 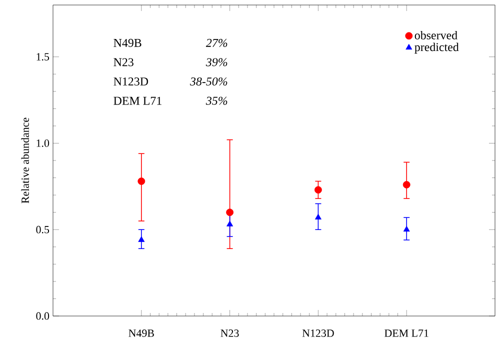 I want to click on x-tick-label: DEM L71, so click(x=406, y=333).